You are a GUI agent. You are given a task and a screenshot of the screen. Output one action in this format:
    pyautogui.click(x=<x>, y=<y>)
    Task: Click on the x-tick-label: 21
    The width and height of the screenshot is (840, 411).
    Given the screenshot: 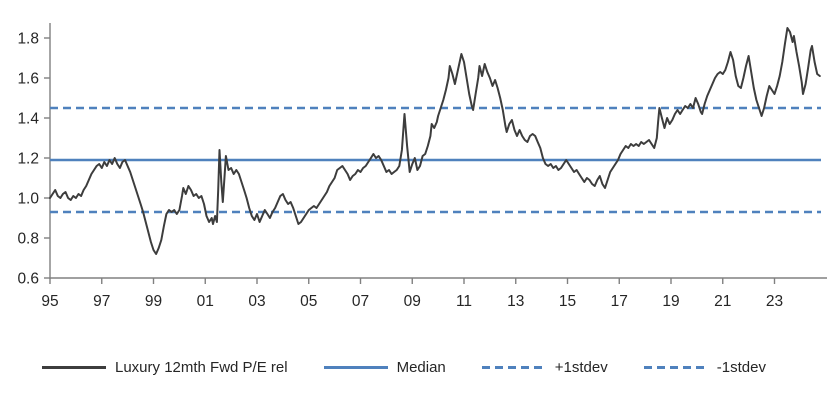 What is the action you would take?
    pyautogui.click(x=722, y=301)
    